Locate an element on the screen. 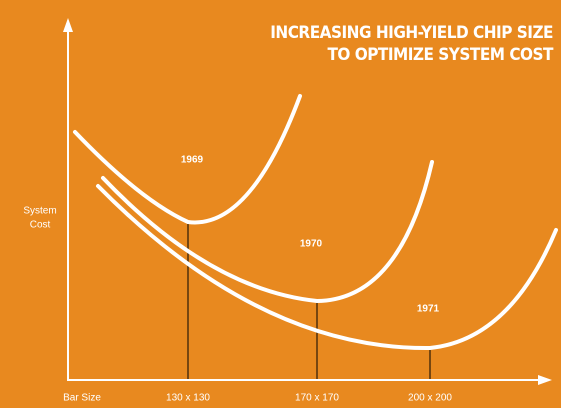 The width and height of the screenshot is (561, 408). y-axis-label: Cost is located at coordinates (40, 225).